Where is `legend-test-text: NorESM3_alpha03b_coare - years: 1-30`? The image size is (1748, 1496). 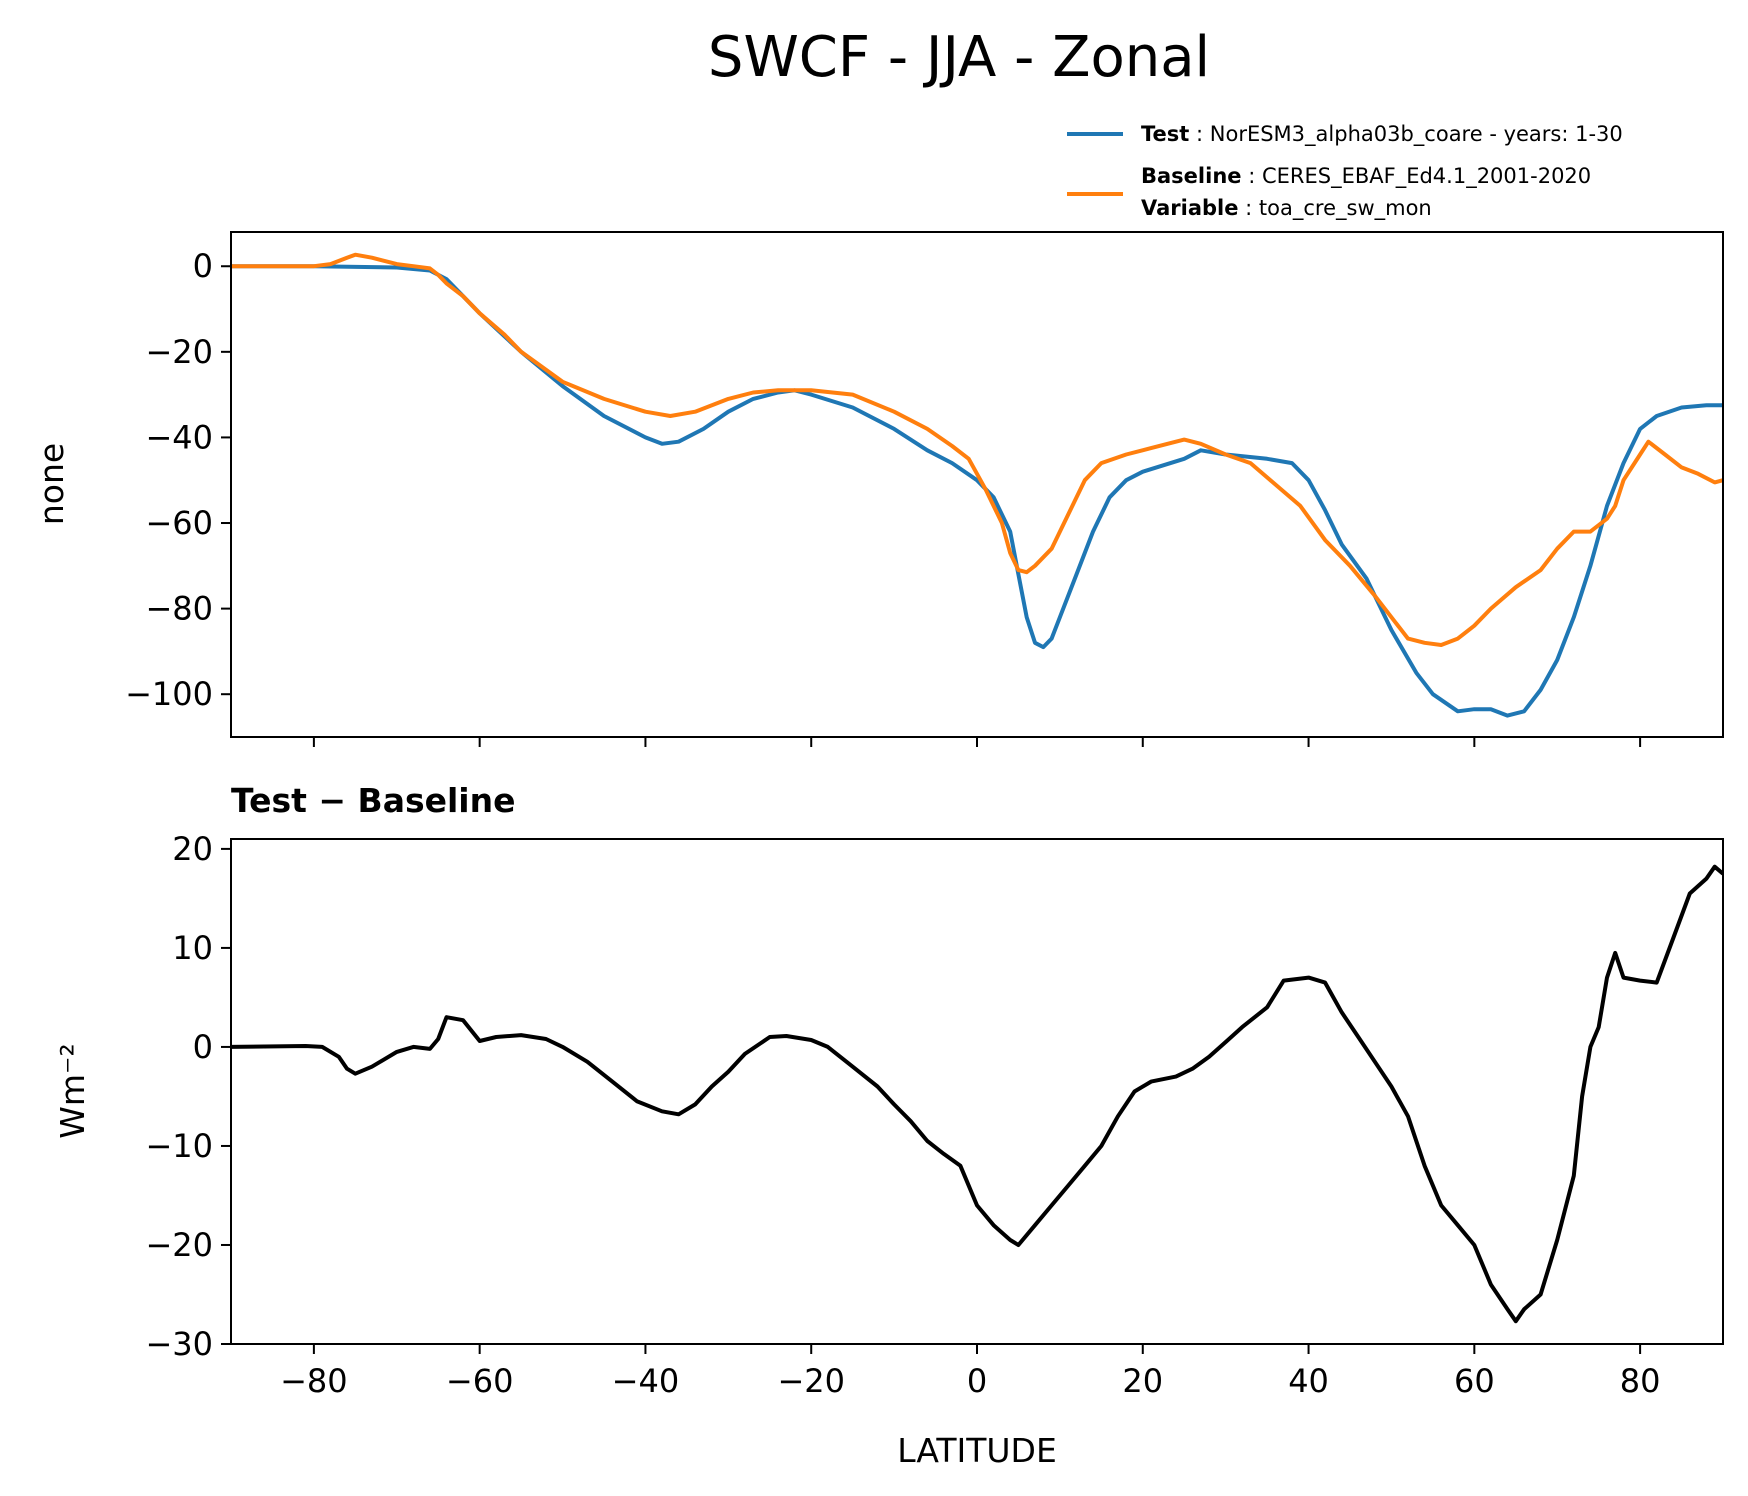 legend-test-text: NorESM3_alpha03b_coare - years: 1-30 is located at coordinates (1416, 134).